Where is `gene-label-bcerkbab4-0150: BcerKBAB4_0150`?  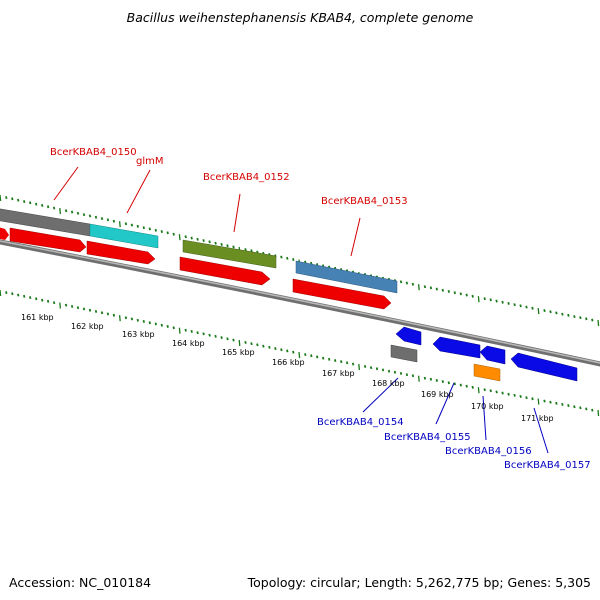 gene-label-bcerkbab4-0150: BcerKBAB4_0150 is located at coordinates (93, 152).